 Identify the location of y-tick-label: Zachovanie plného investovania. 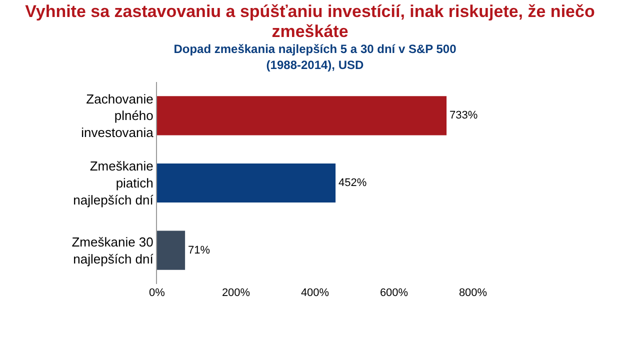
(117, 115).